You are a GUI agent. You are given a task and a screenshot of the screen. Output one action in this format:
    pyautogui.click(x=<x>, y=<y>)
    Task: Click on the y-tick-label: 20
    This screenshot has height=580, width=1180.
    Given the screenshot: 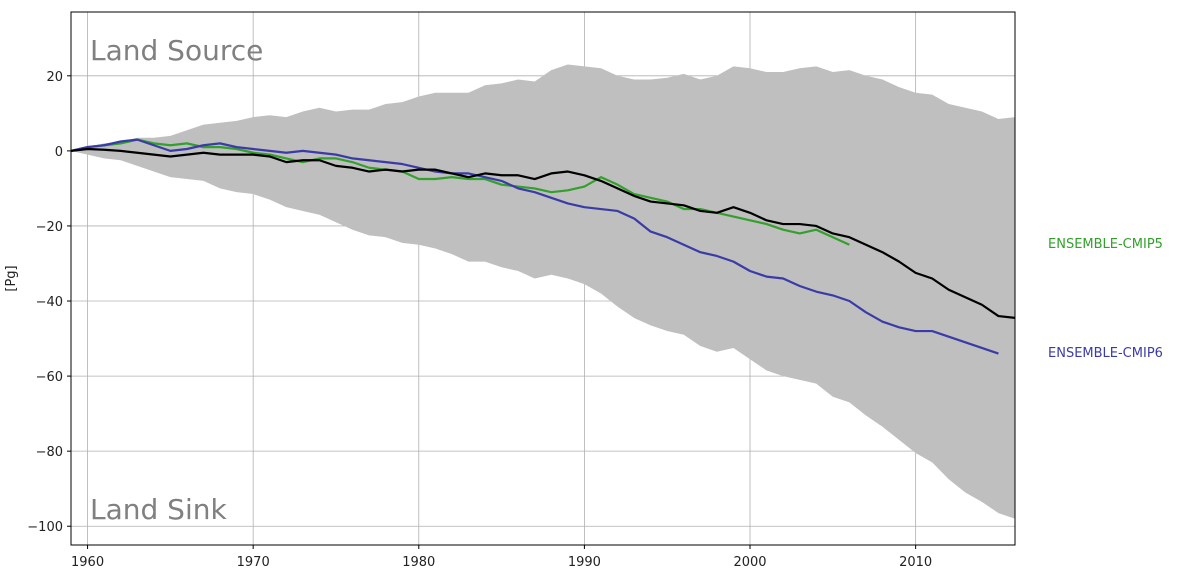 What is the action you would take?
    pyautogui.click(x=54, y=77)
    